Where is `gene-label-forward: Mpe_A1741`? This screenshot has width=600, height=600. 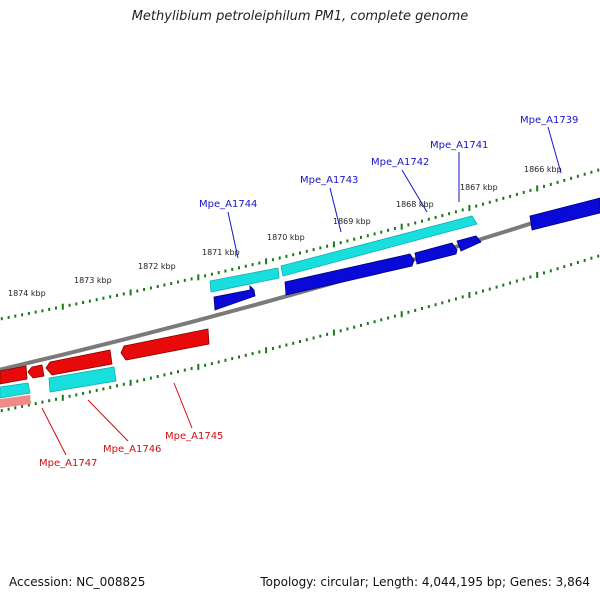 gene-label-forward: Mpe_A1741 is located at coordinates (459, 145).